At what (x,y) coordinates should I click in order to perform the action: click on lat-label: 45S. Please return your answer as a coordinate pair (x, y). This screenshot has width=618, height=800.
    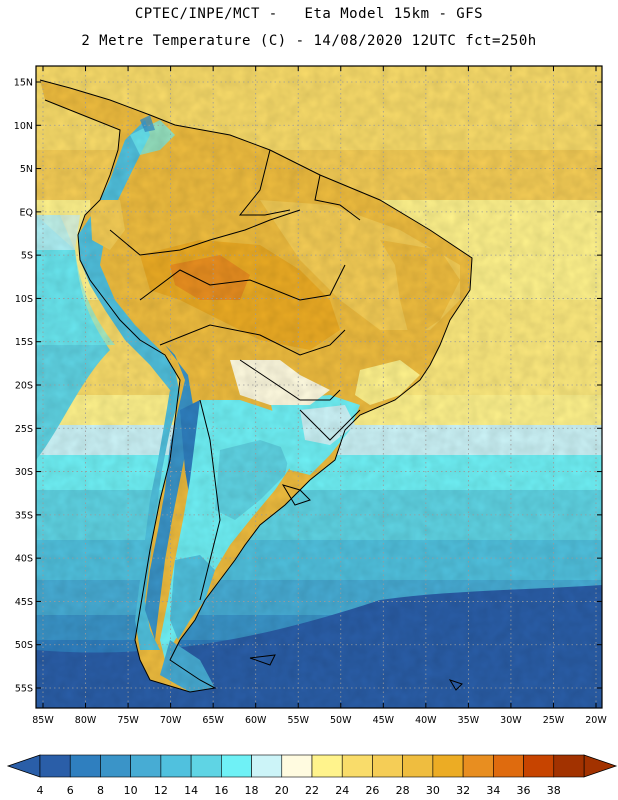
    Looking at the image, I should click on (24, 602).